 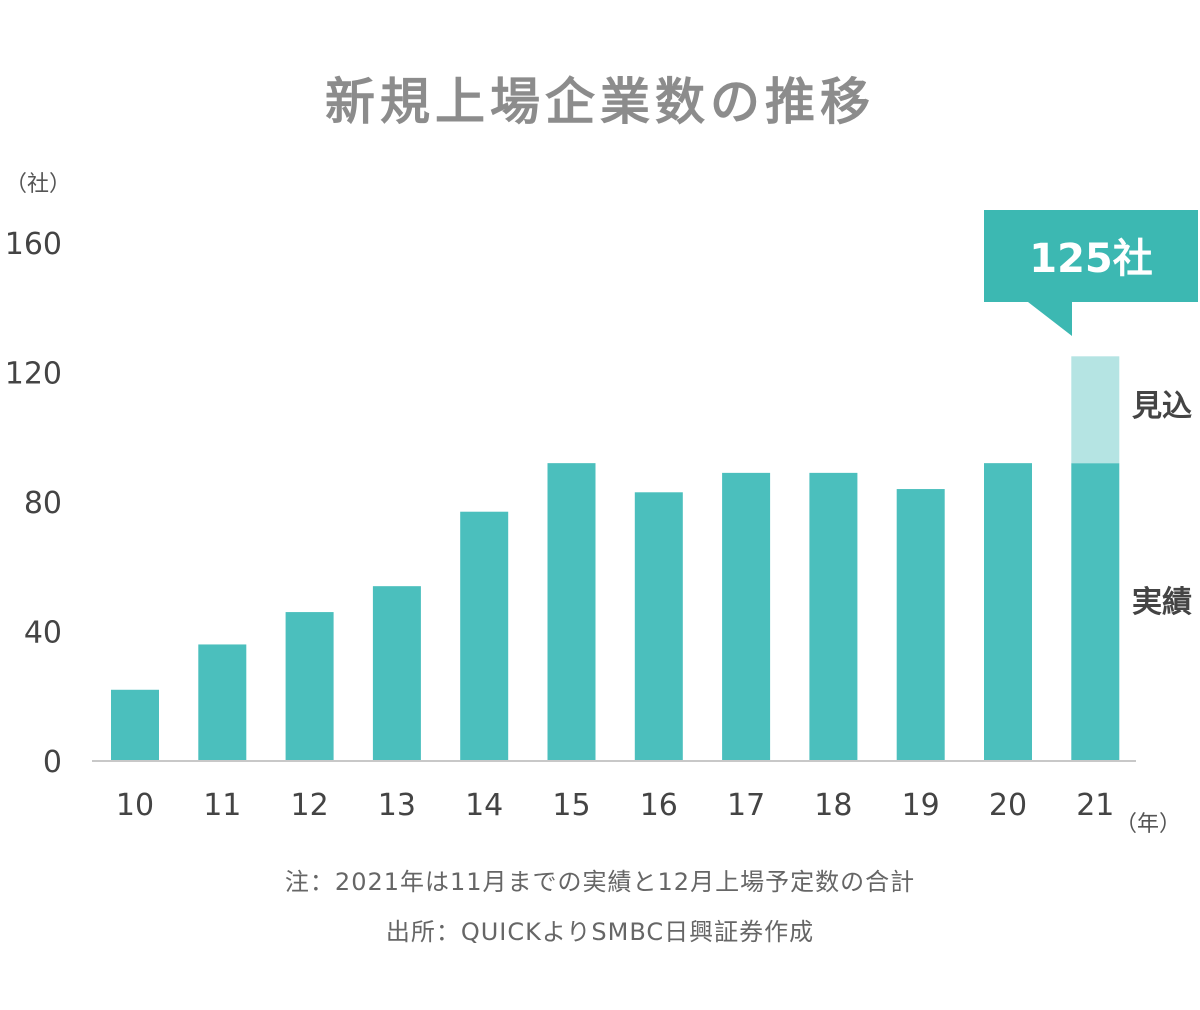 I want to click on y-tick-label: 160, so click(x=33, y=244).